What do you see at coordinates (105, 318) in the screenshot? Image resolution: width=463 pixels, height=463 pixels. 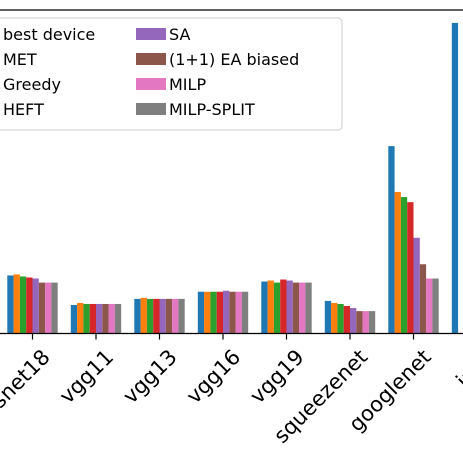 I see `bar-1-1-ea-biased-vgg11` at bounding box center [105, 318].